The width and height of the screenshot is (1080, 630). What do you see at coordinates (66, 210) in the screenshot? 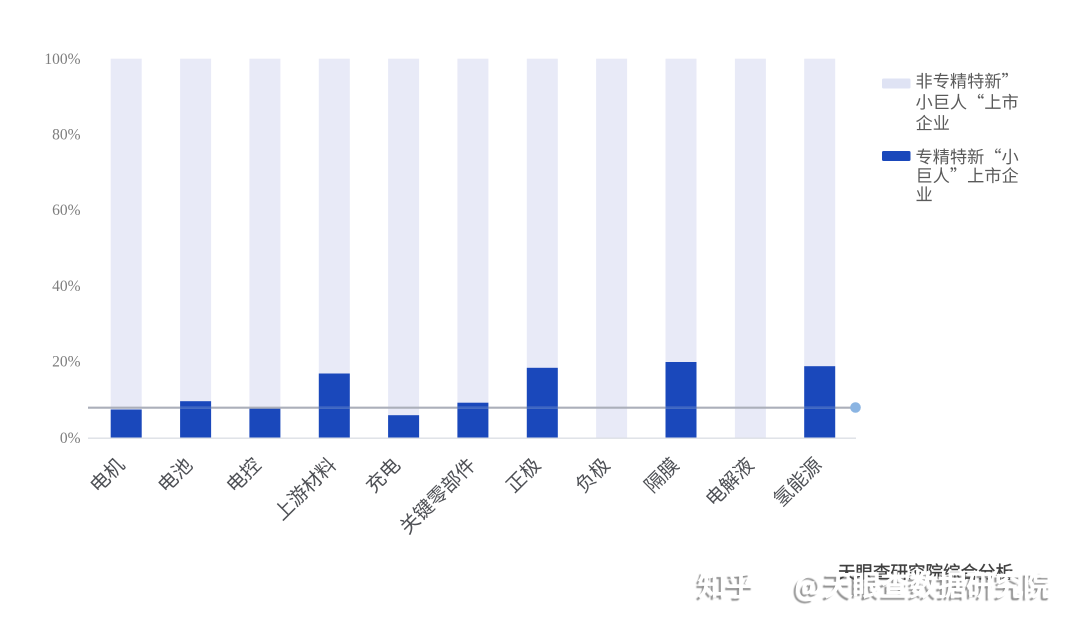
I see `svg-text: 60%` at bounding box center [66, 210].